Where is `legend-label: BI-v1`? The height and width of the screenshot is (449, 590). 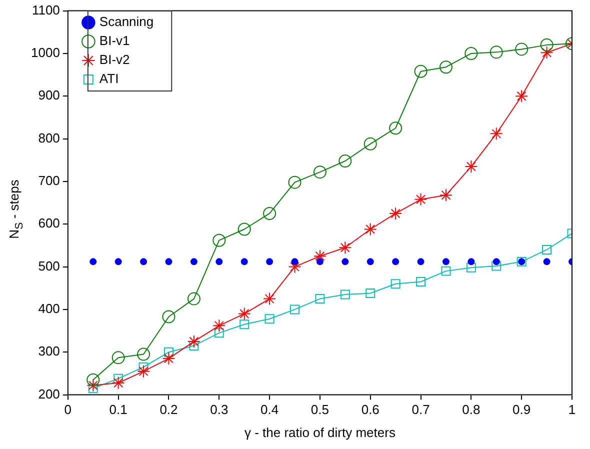 legend-label: BI-v1 is located at coordinates (114, 40).